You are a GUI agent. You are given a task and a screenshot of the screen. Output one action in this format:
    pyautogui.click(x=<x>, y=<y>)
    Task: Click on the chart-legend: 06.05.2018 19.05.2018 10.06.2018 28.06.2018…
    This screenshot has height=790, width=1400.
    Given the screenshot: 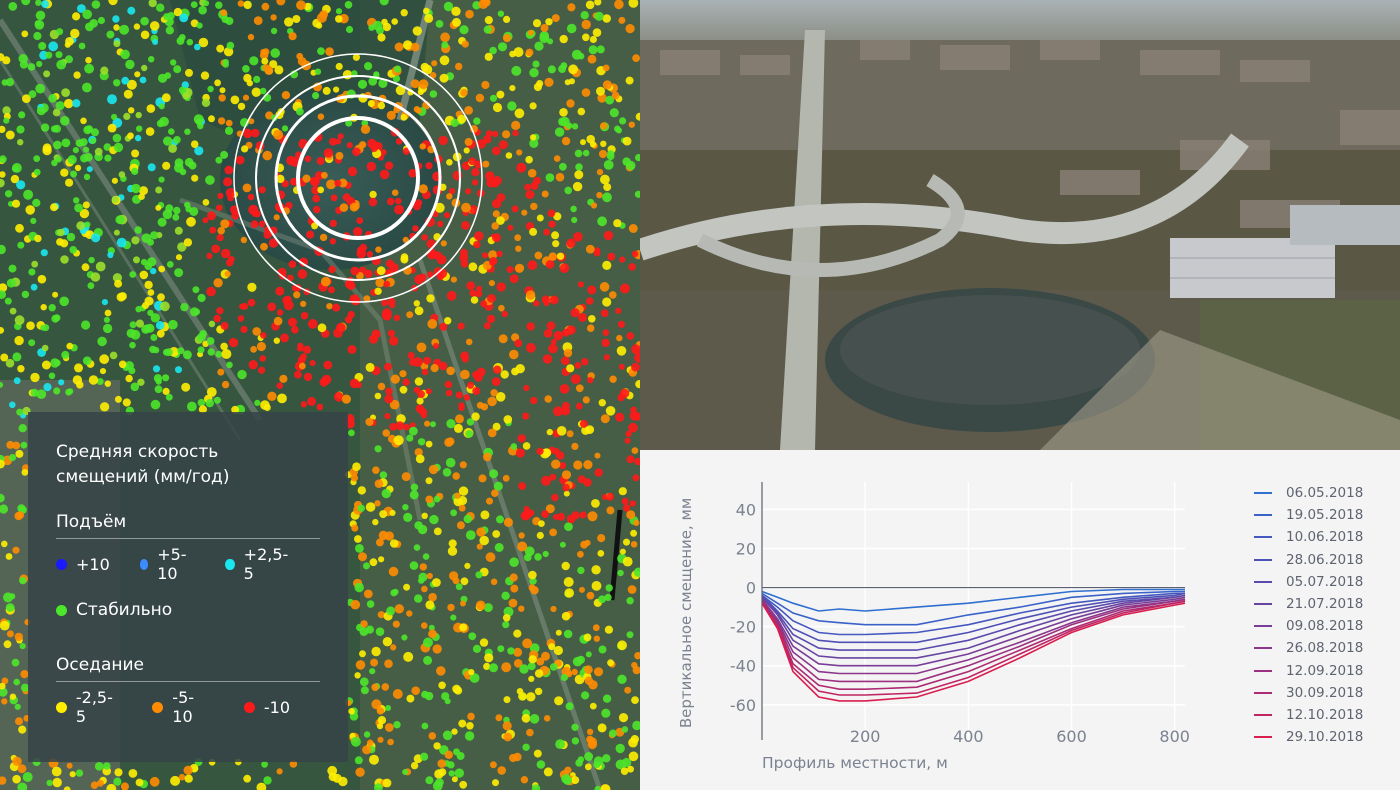 What is the action you would take?
    pyautogui.click(x=1308, y=615)
    